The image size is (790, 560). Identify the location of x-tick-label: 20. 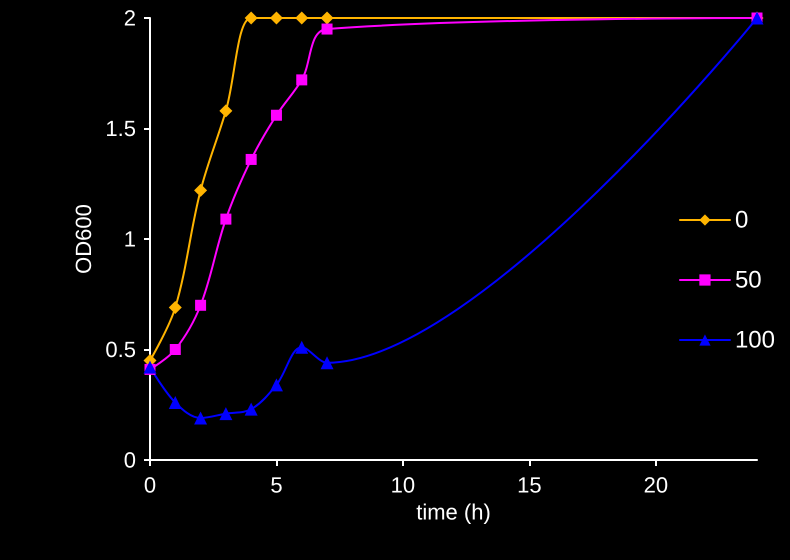
(656, 485).